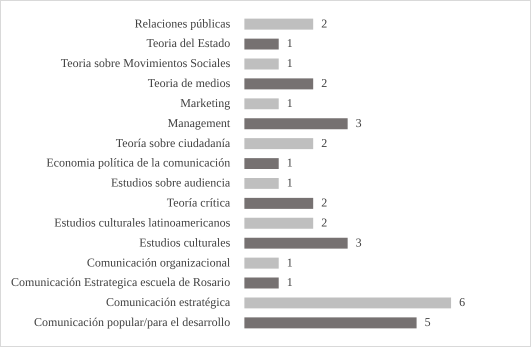 The width and height of the screenshot is (531, 347). What do you see at coordinates (120, 282) in the screenshot?
I see `y-tick-label: Comunicación Estrategica escuela de Rosario` at bounding box center [120, 282].